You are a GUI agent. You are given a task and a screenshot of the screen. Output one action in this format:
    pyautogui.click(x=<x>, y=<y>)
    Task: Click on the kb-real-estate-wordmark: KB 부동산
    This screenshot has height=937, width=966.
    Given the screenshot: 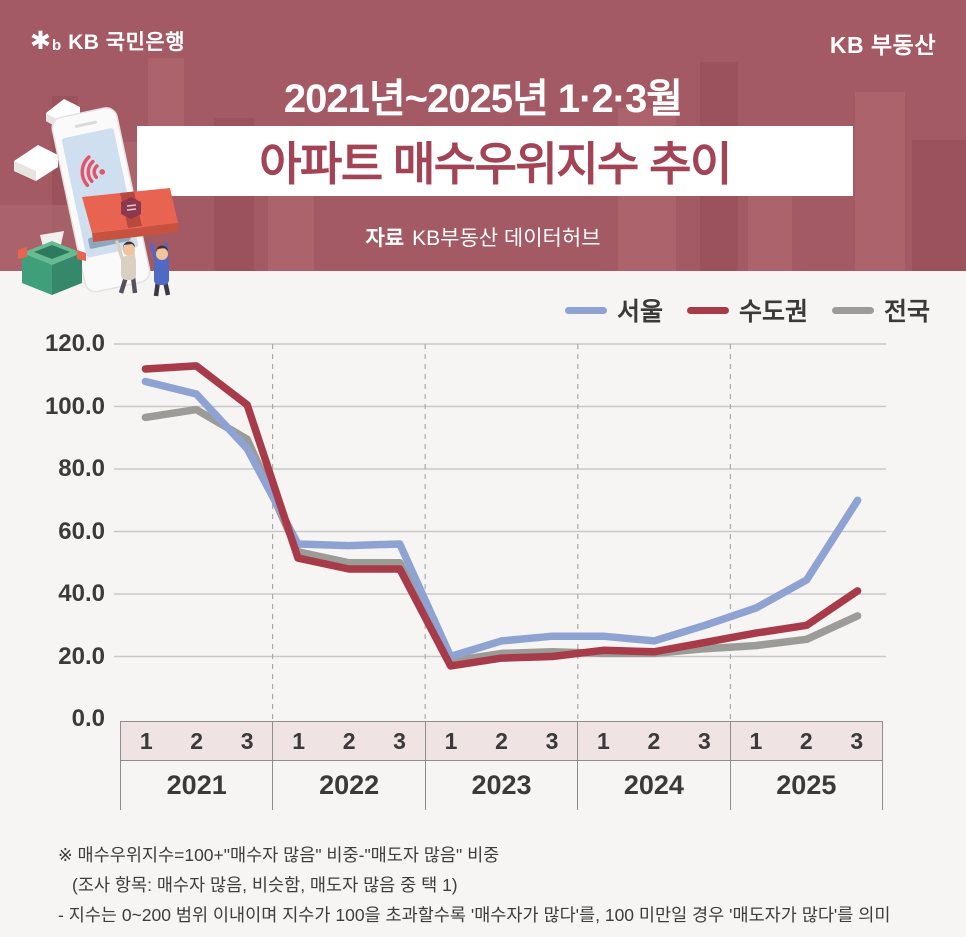 What is the action you would take?
    pyautogui.click(x=882, y=45)
    